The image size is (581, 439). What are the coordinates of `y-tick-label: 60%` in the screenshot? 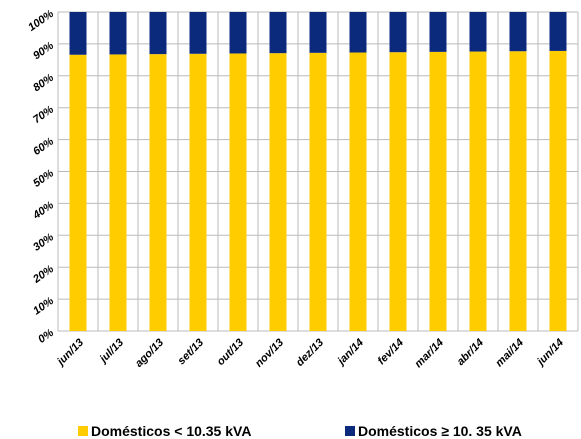 It's located at (43, 146).